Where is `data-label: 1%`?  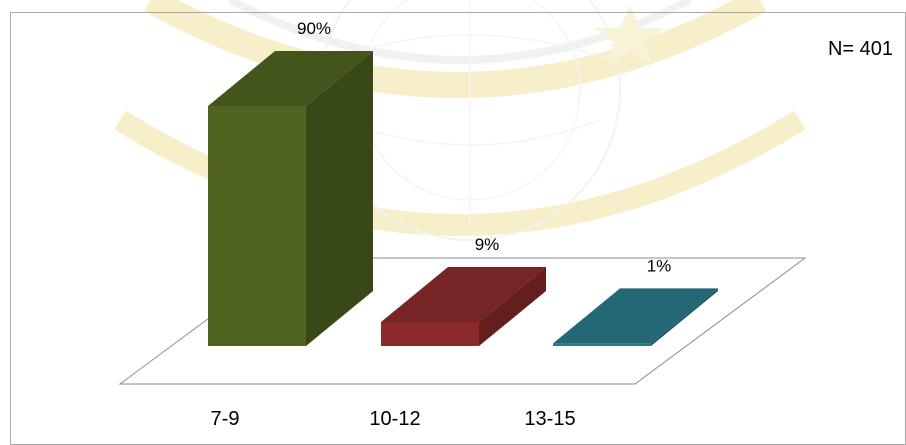 data-label: 1% is located at coordinates (659, 265).